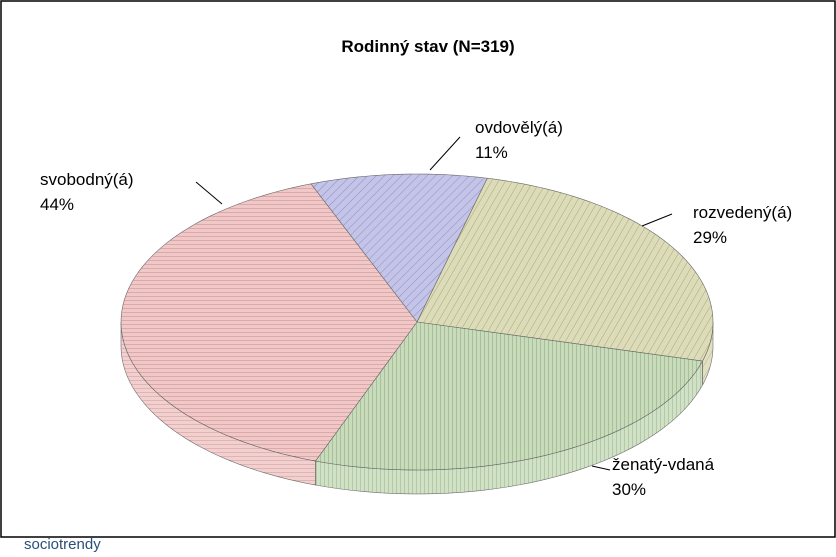 Image resolution: width=836 pixels, height=557 pixels. Describe the element at coordinates (62, 544) in the screenshot. I see `footer-logo: sociotrendy` at that location.